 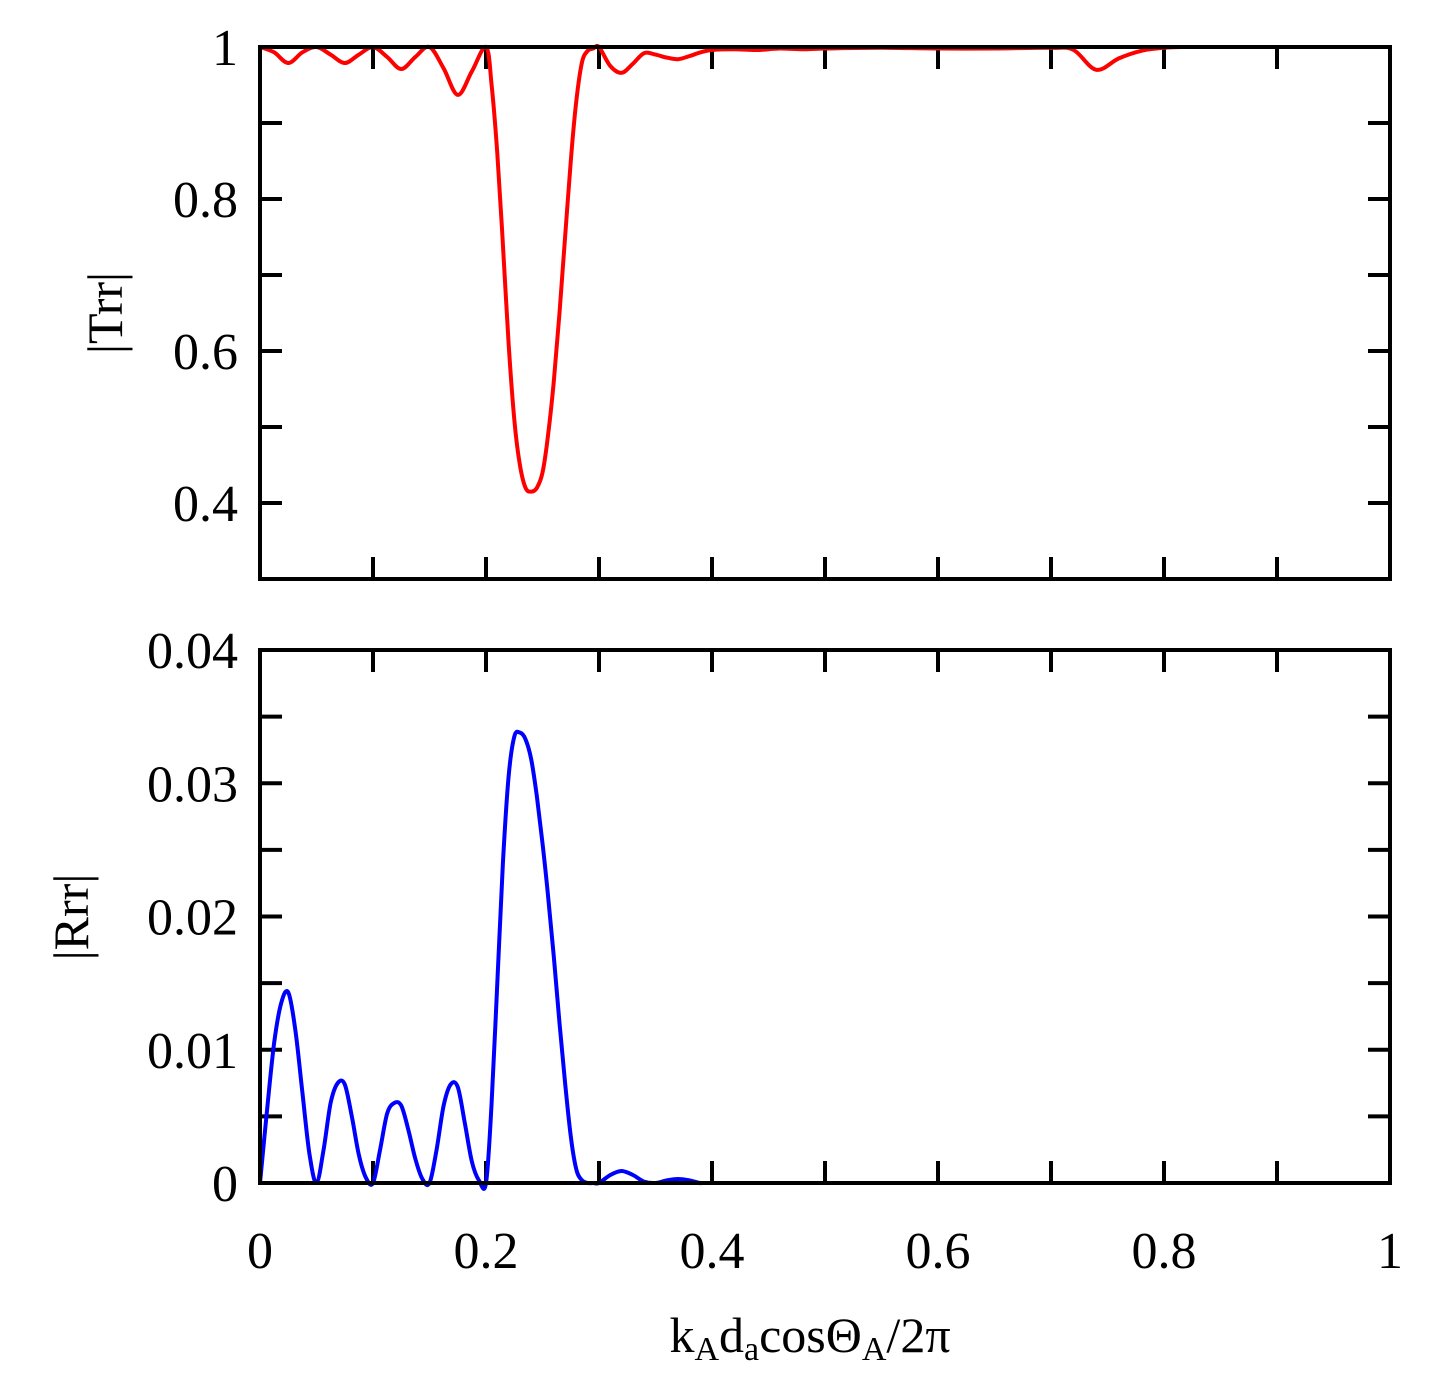 What do you see at coordinates (205, 200) in the screenshot?
I see `y-tick-label: 0.8` at bounding box center [205, 200].